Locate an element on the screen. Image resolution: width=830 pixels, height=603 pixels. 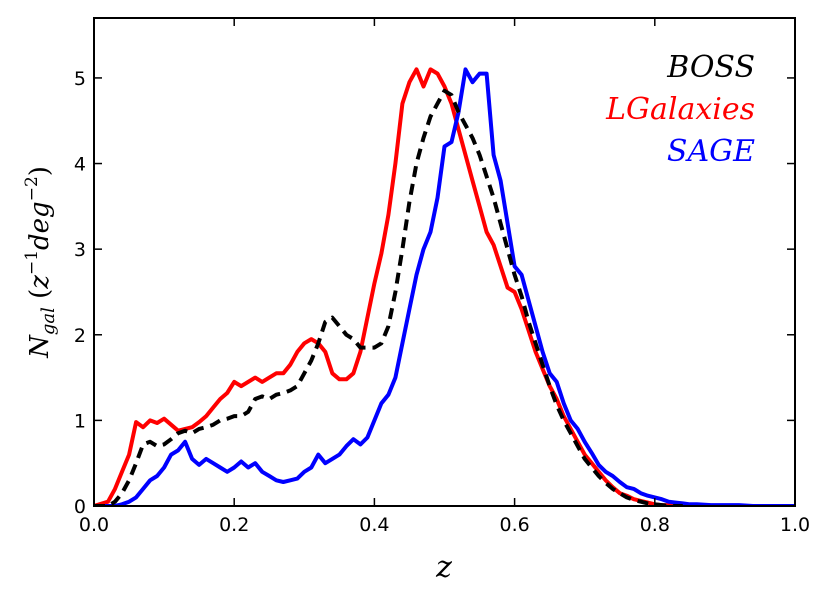
legend-label-sage: SAGE is located at coordinates (711, 151).